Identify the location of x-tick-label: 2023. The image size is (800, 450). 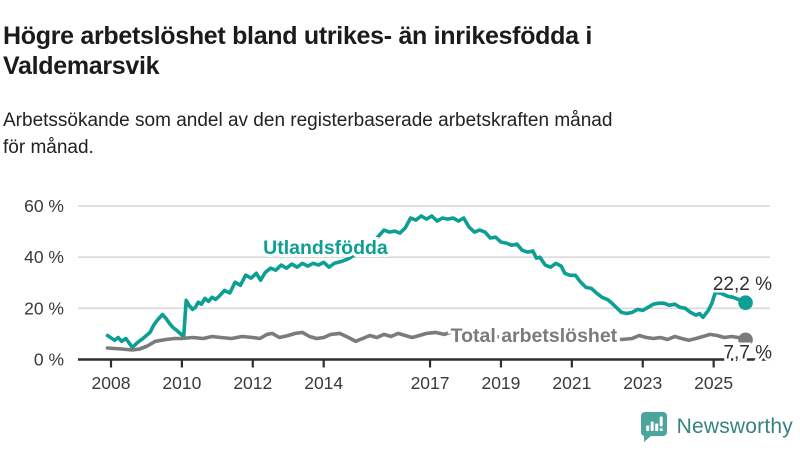
(642, 383).